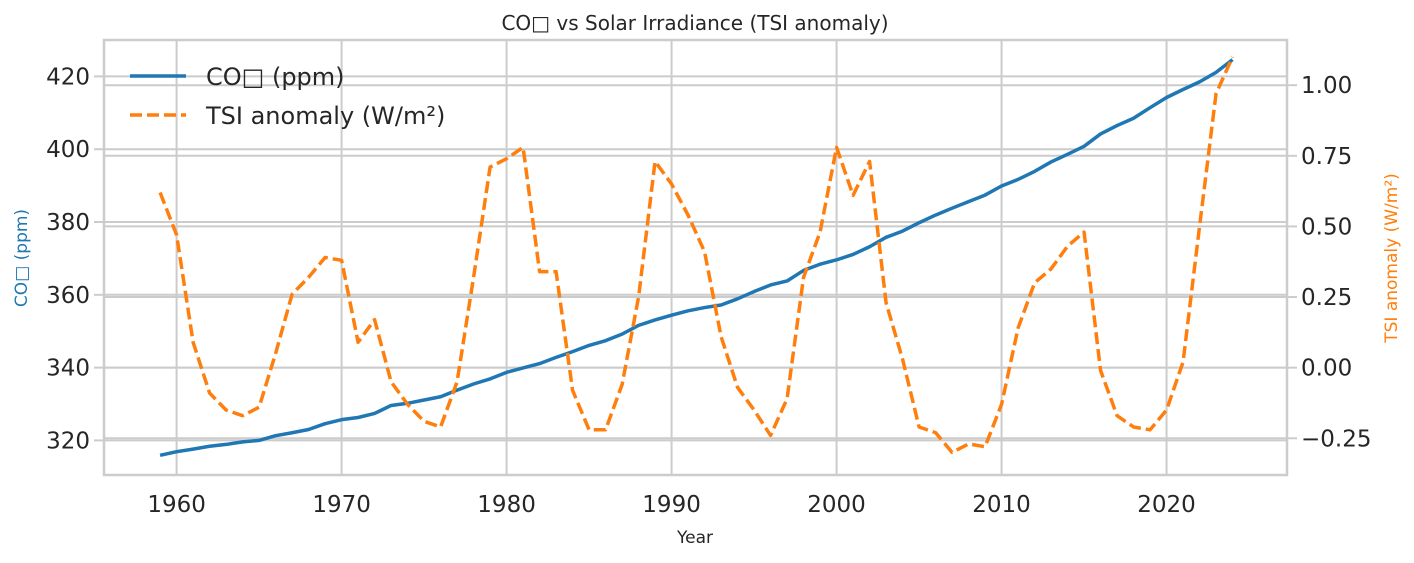  Describe the element at coordinates (1326, 86) in the screenshot. I see `y-right-tick-label: 1.00` at that location.